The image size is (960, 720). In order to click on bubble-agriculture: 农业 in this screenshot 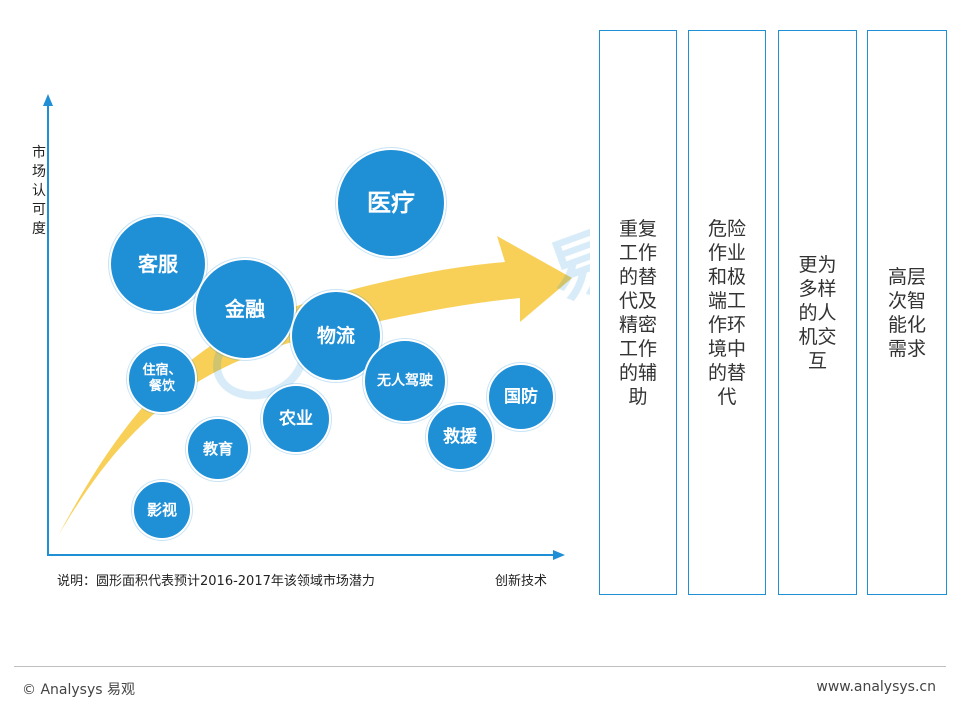, I will do `click(296, 419)`.